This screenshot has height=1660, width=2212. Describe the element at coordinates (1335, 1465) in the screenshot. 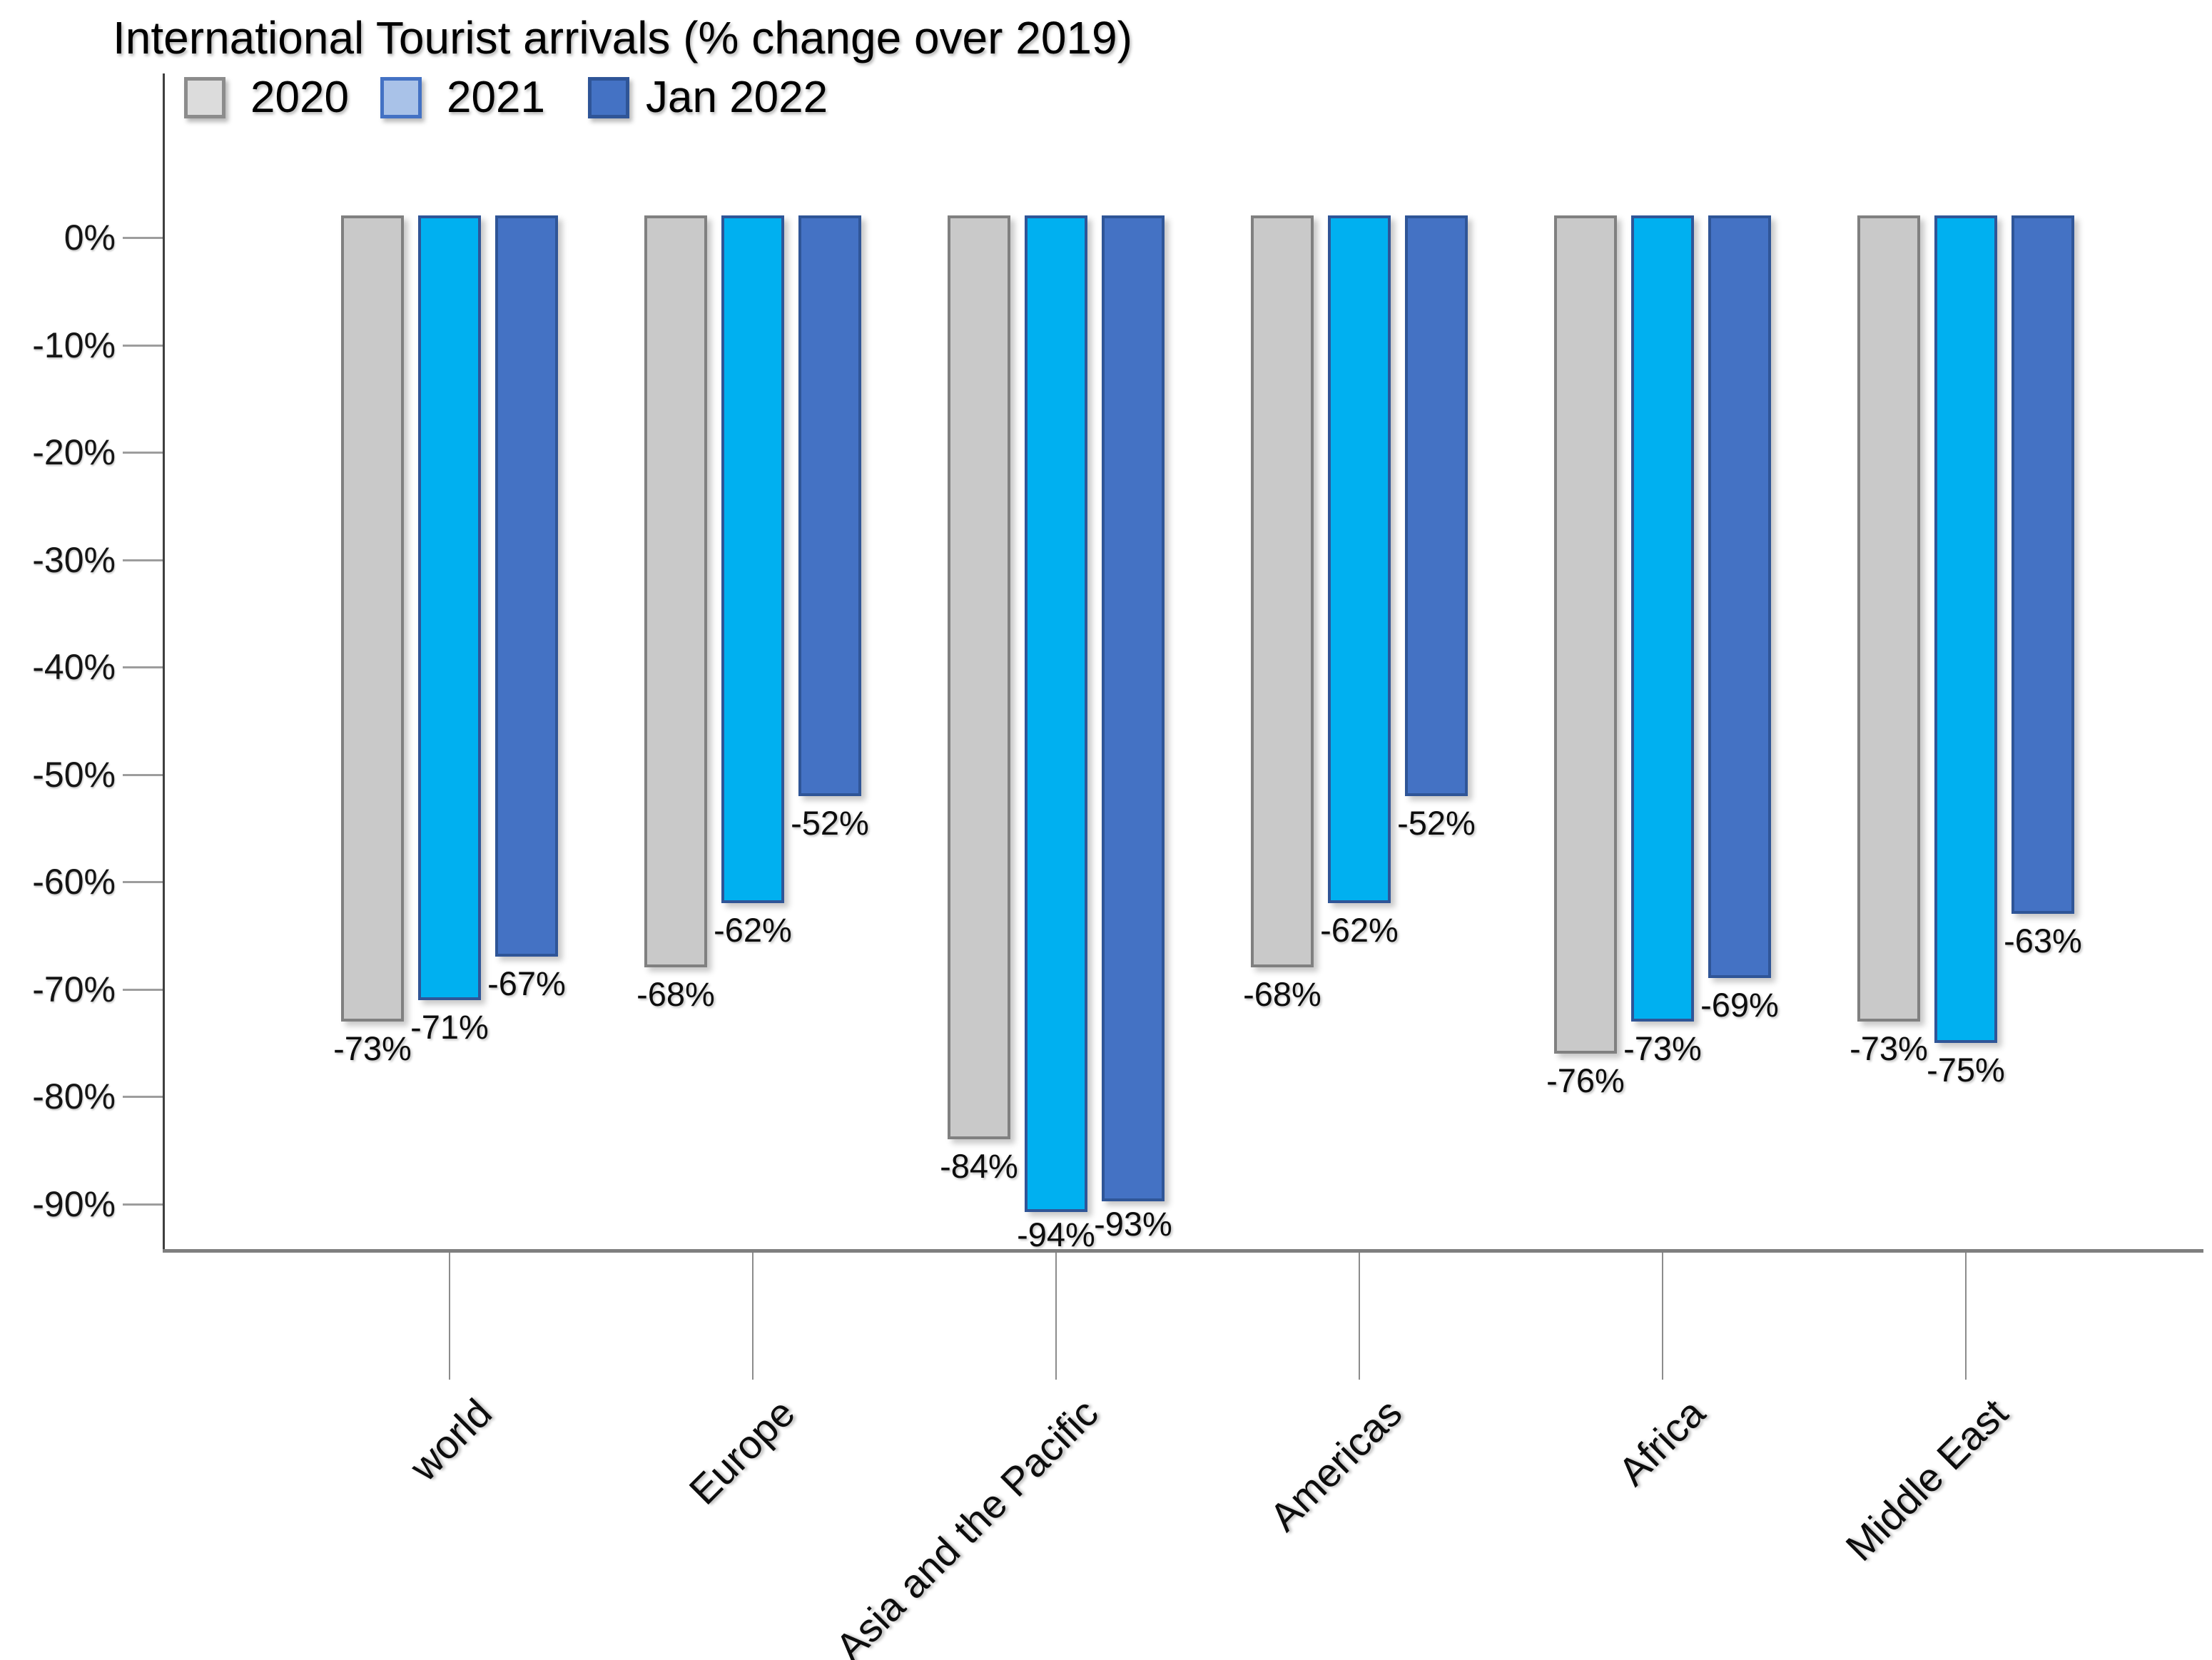

I see `x-axis-category-label: Americas` at that location.